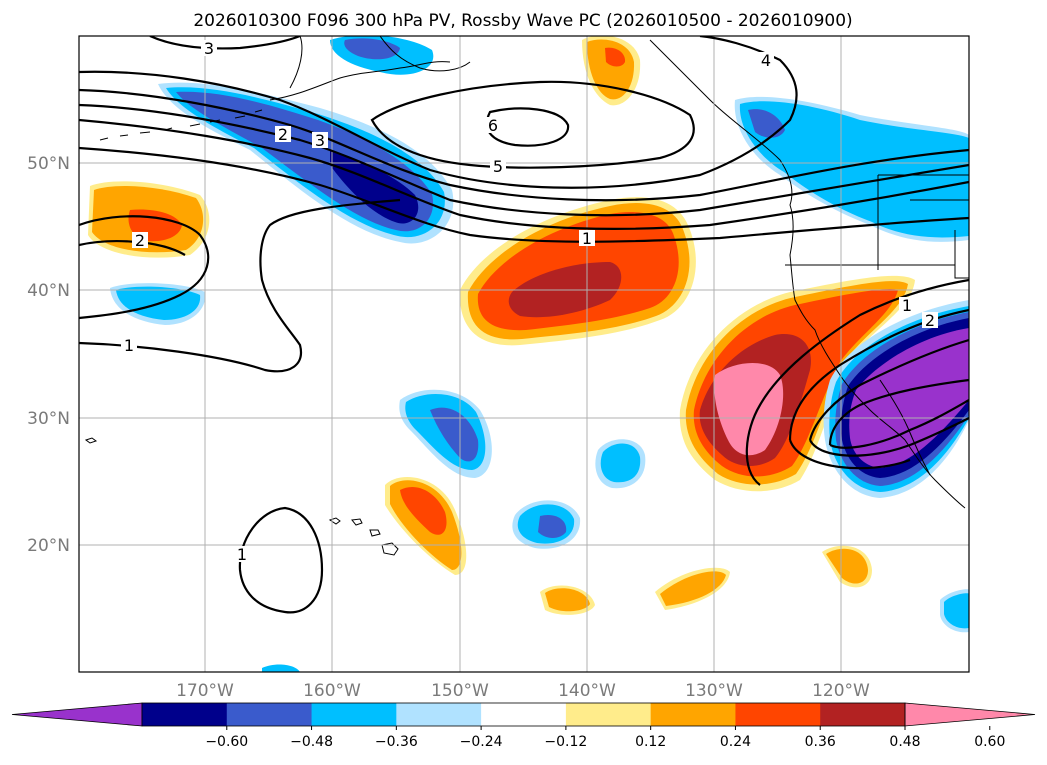 The image size is (1047, 765). Describe the element at coordinates (493, 125) in the screenshot. I see `contour-label: 6` at that location.